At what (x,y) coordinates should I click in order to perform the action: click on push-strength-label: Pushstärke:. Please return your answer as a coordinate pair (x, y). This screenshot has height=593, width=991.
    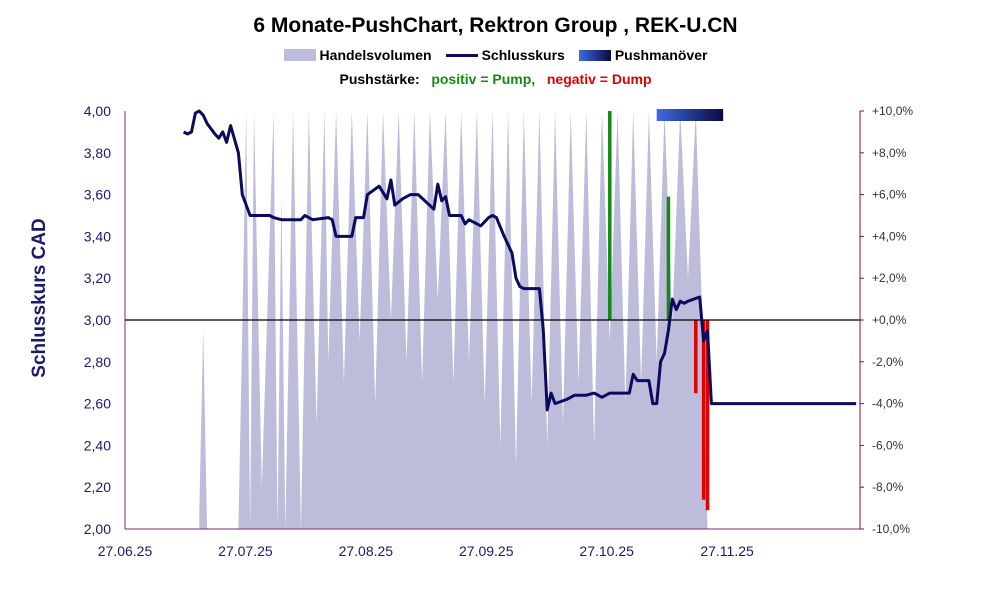
    Looking at the image, I should click on (379, 79).